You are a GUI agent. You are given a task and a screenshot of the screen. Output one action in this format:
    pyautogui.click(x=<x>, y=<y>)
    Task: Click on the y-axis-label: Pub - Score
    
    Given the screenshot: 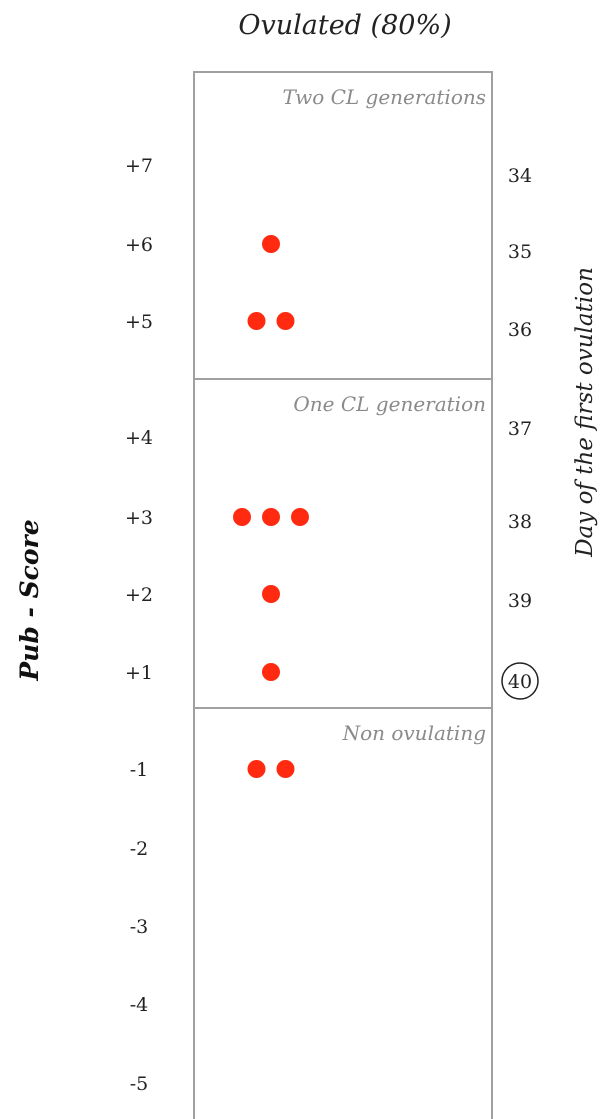 What is the action you would take?
    pyautogui.click(x=29, y=600)
    